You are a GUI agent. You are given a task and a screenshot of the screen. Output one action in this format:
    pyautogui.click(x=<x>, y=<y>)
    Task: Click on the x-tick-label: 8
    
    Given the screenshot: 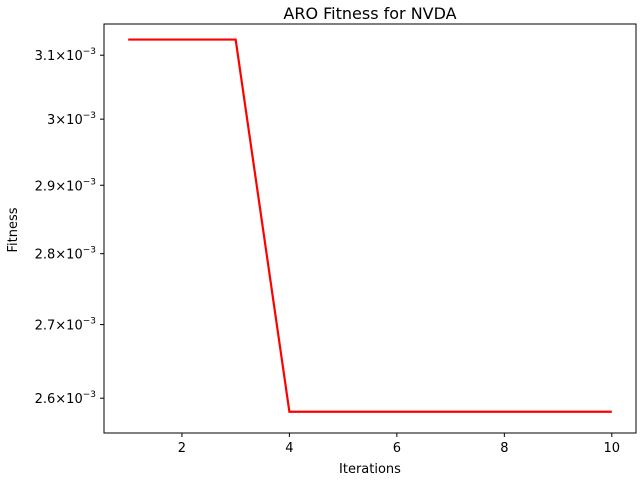 What is the action you would take?
    pyautogui.click(x=504, y=448)
    